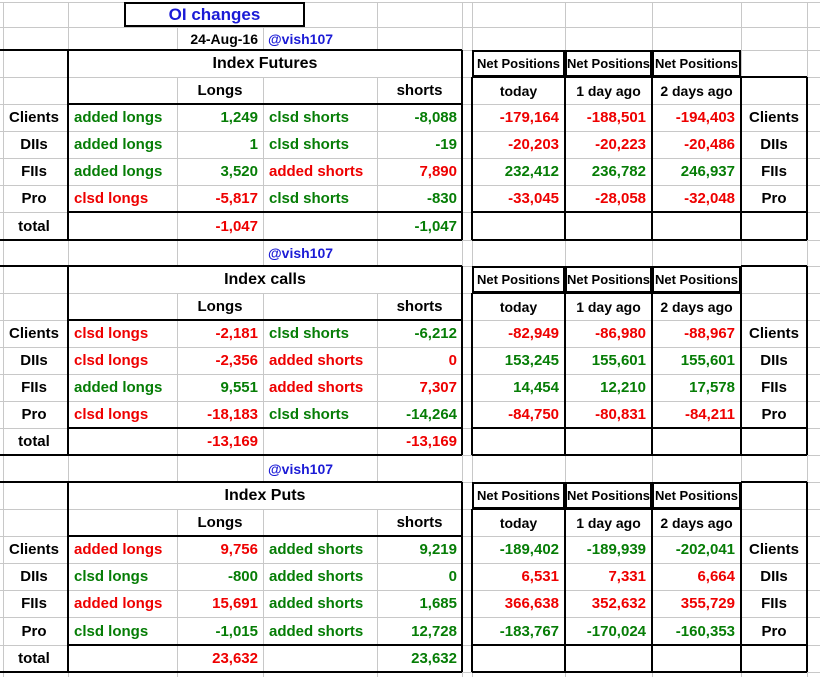 The width and height of the screenshot is (820, 677). I want to click on net-value-cell: 7,331, so click(627, 576).